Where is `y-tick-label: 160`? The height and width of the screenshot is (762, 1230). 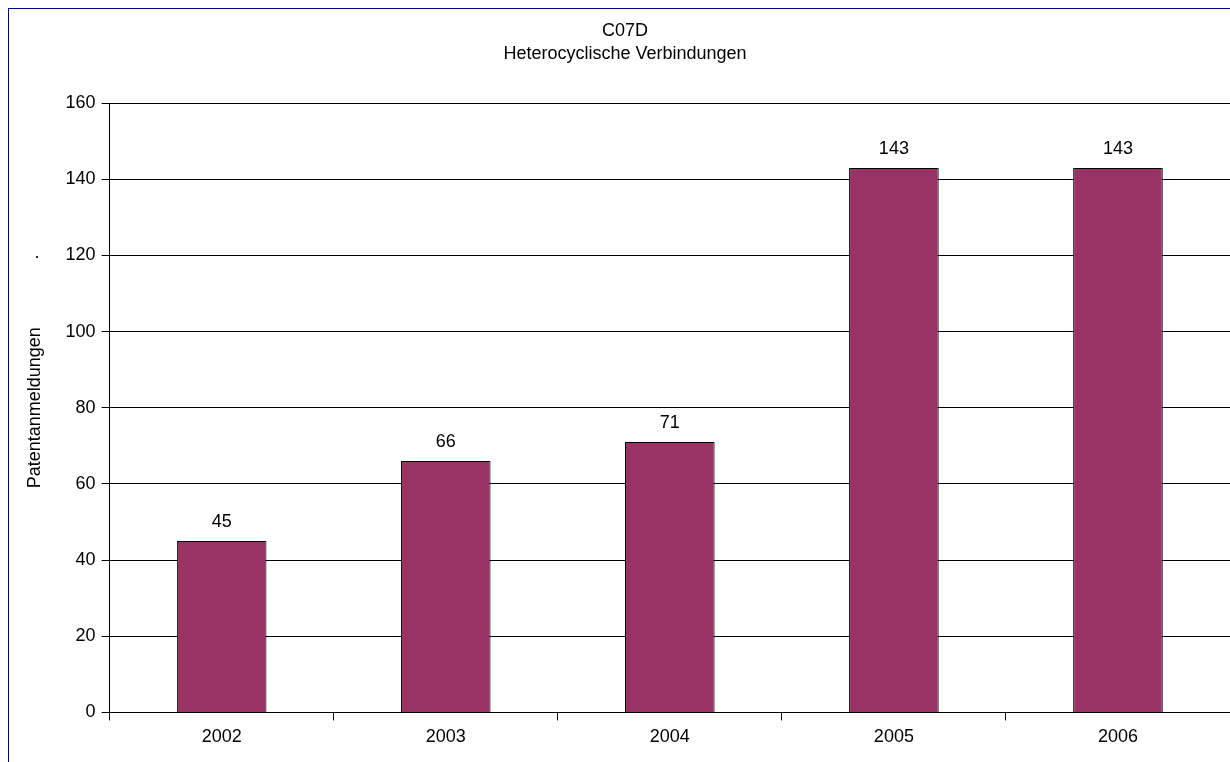
y-tick-label: 160 is located at coordinates (80, 102).